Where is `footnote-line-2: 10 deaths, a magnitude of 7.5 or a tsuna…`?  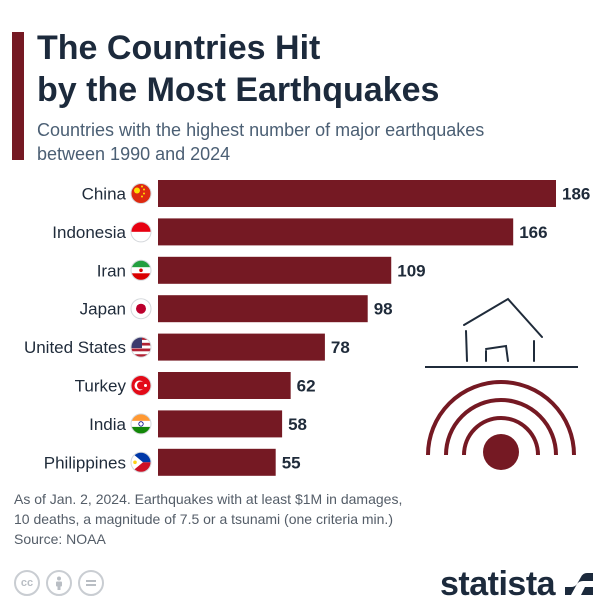 footnote-line-2: 10 deaths, a magnitude of 7.5 or a tsuna… is located at coordinates (203, 519).